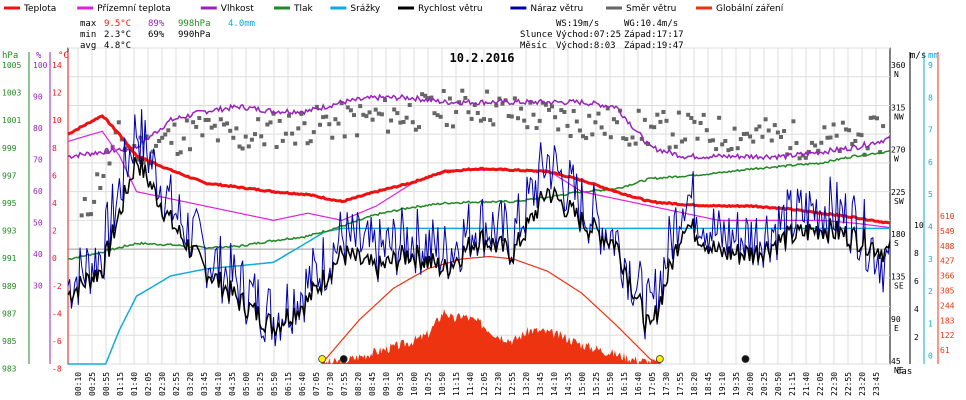  I want to click on axis-mm-tick: 1, so click(930, 323).